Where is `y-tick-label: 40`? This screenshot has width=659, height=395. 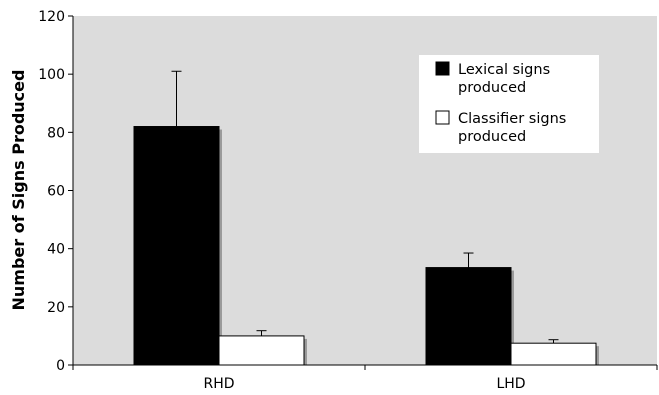 y-tick-label: 40 is located at coordinates (56, 250).